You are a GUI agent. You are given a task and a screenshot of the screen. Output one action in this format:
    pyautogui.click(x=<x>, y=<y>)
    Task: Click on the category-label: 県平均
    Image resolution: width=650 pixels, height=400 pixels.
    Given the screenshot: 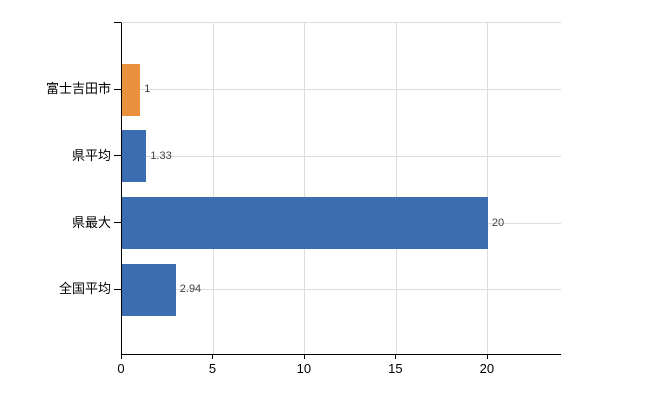 What is the action you would take?
    pyautogui.click(x=91, y=155)
    